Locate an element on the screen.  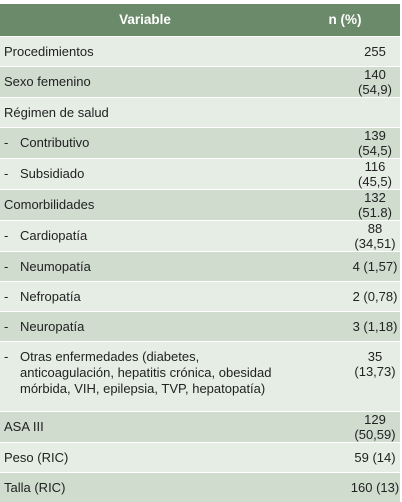
row-label: Sexo femenino is located at coordinates (145, 81).